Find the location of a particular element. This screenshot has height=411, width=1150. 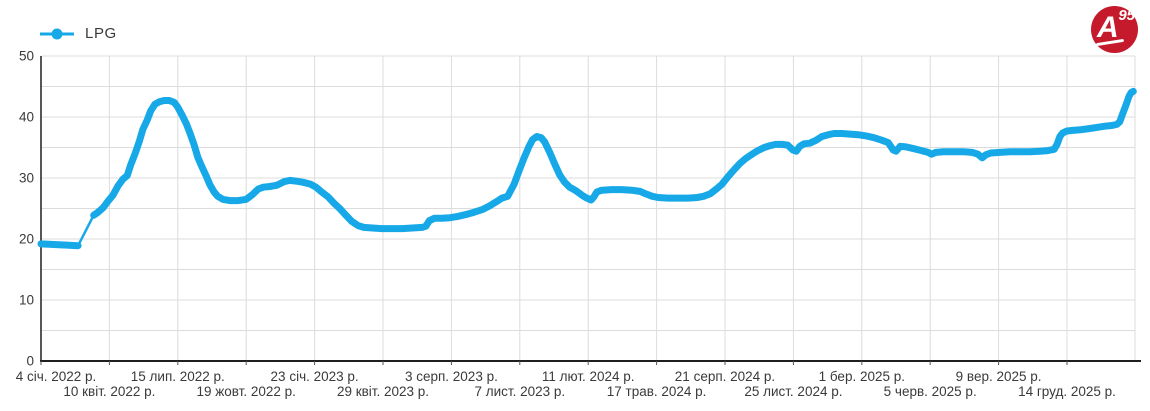

logo-superscript: 95 is located at coordinates (1126, 15).